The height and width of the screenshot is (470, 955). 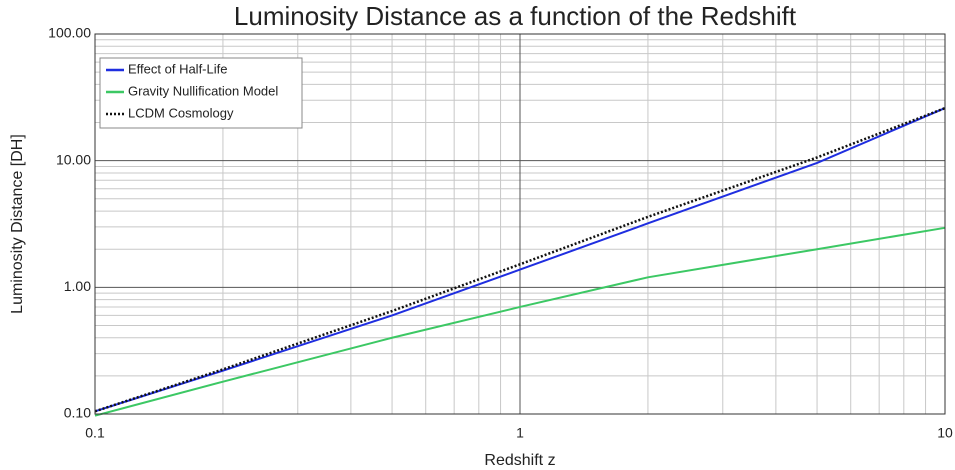 I want to click on y-axis-label: Luminosity Distance [DH], so click(x=17, y=224).